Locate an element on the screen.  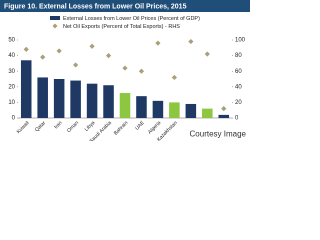
y-tick-label: 20 is located at coordinates (11, 87).